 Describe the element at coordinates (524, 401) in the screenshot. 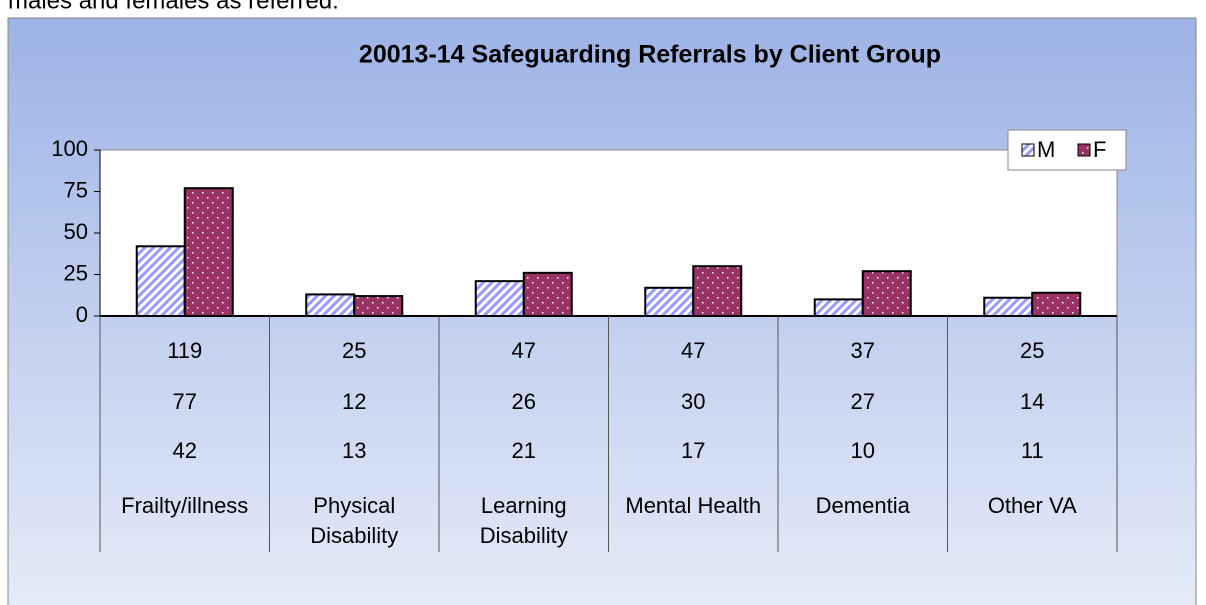

I see `table-value: 26` at that location.